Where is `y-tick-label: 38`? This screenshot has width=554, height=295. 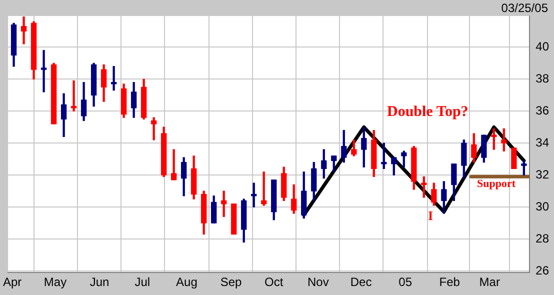
y-tick-label: 38 is located at coordinates (543, 78).